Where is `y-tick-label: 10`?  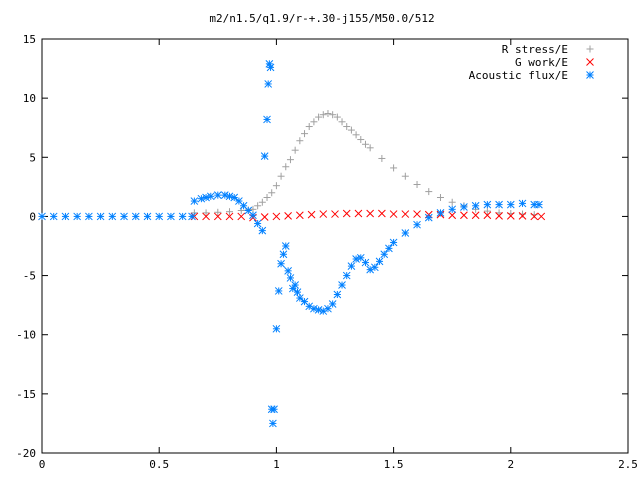 y-tick-label: 10 is located at coordinates (29, 98).